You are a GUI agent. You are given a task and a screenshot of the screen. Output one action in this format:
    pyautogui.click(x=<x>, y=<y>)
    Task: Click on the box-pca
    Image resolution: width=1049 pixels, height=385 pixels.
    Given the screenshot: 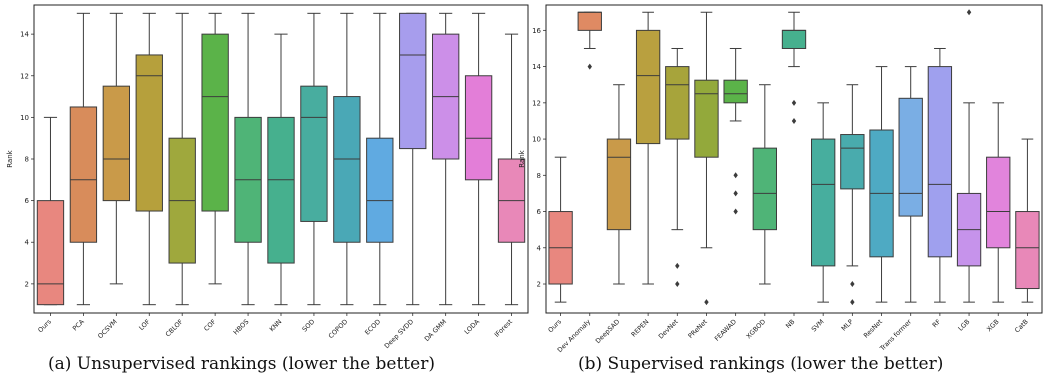 What is the action you would take?
    pyautogui.click(x=83, y=159)
    